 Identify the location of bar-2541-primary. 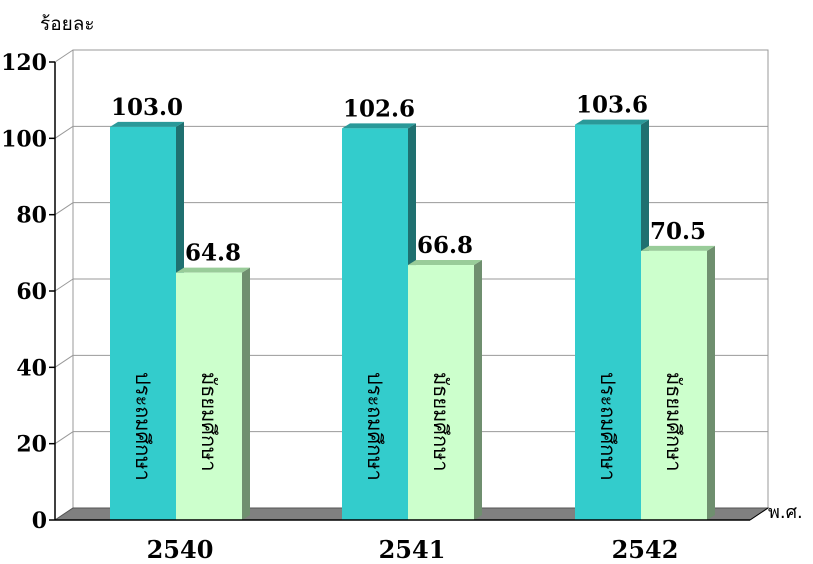
(379, 321).